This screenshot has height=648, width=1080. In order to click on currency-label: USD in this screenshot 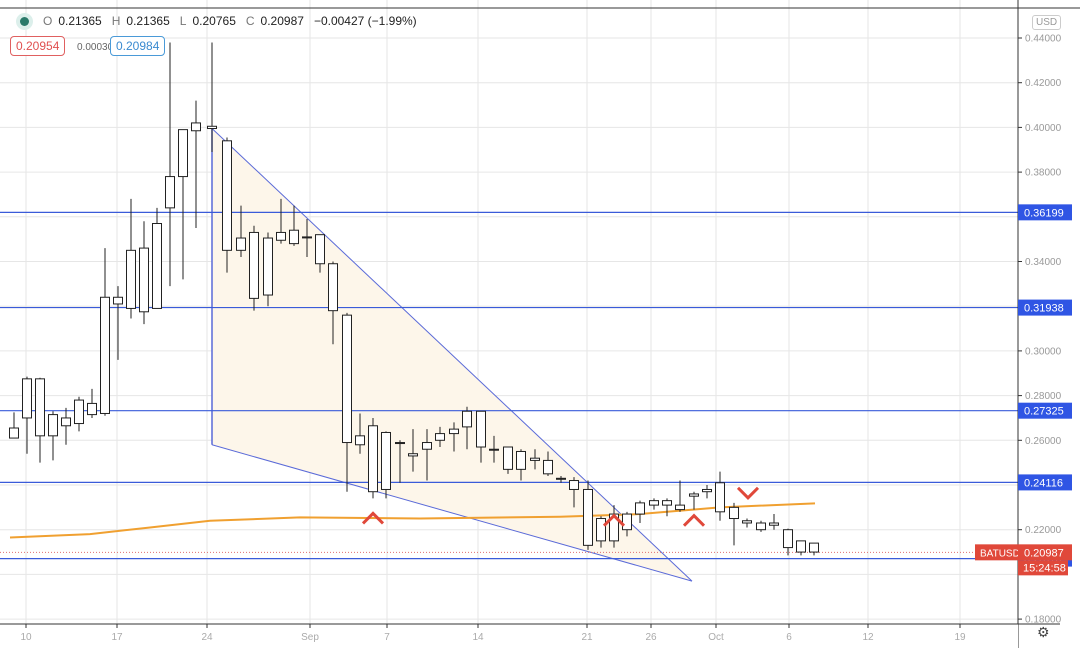, I will do `click(1047, 22)`.